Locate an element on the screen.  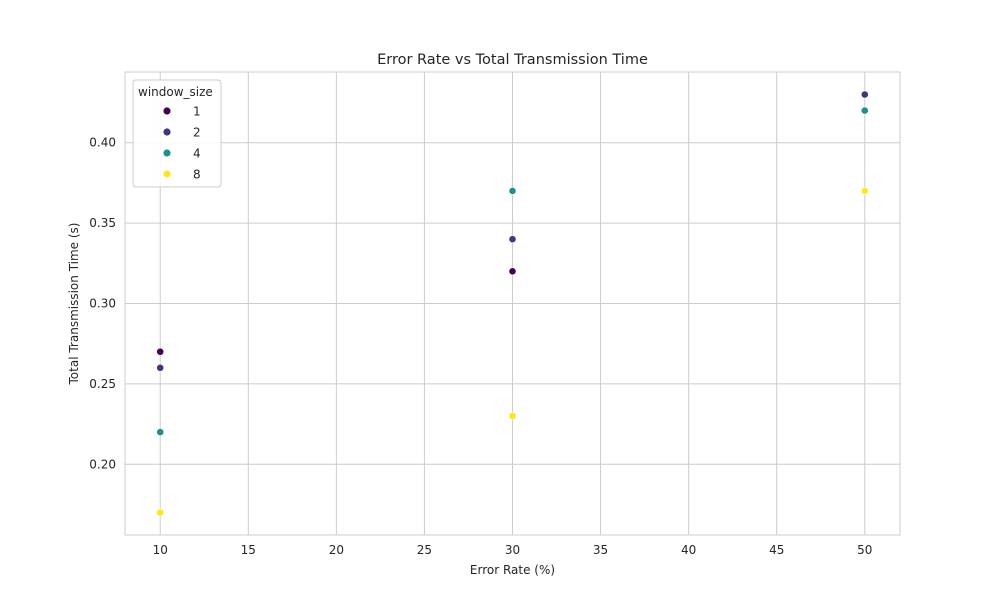
legend-items: 1 2 4 8 is located at coordinates (182, 143).